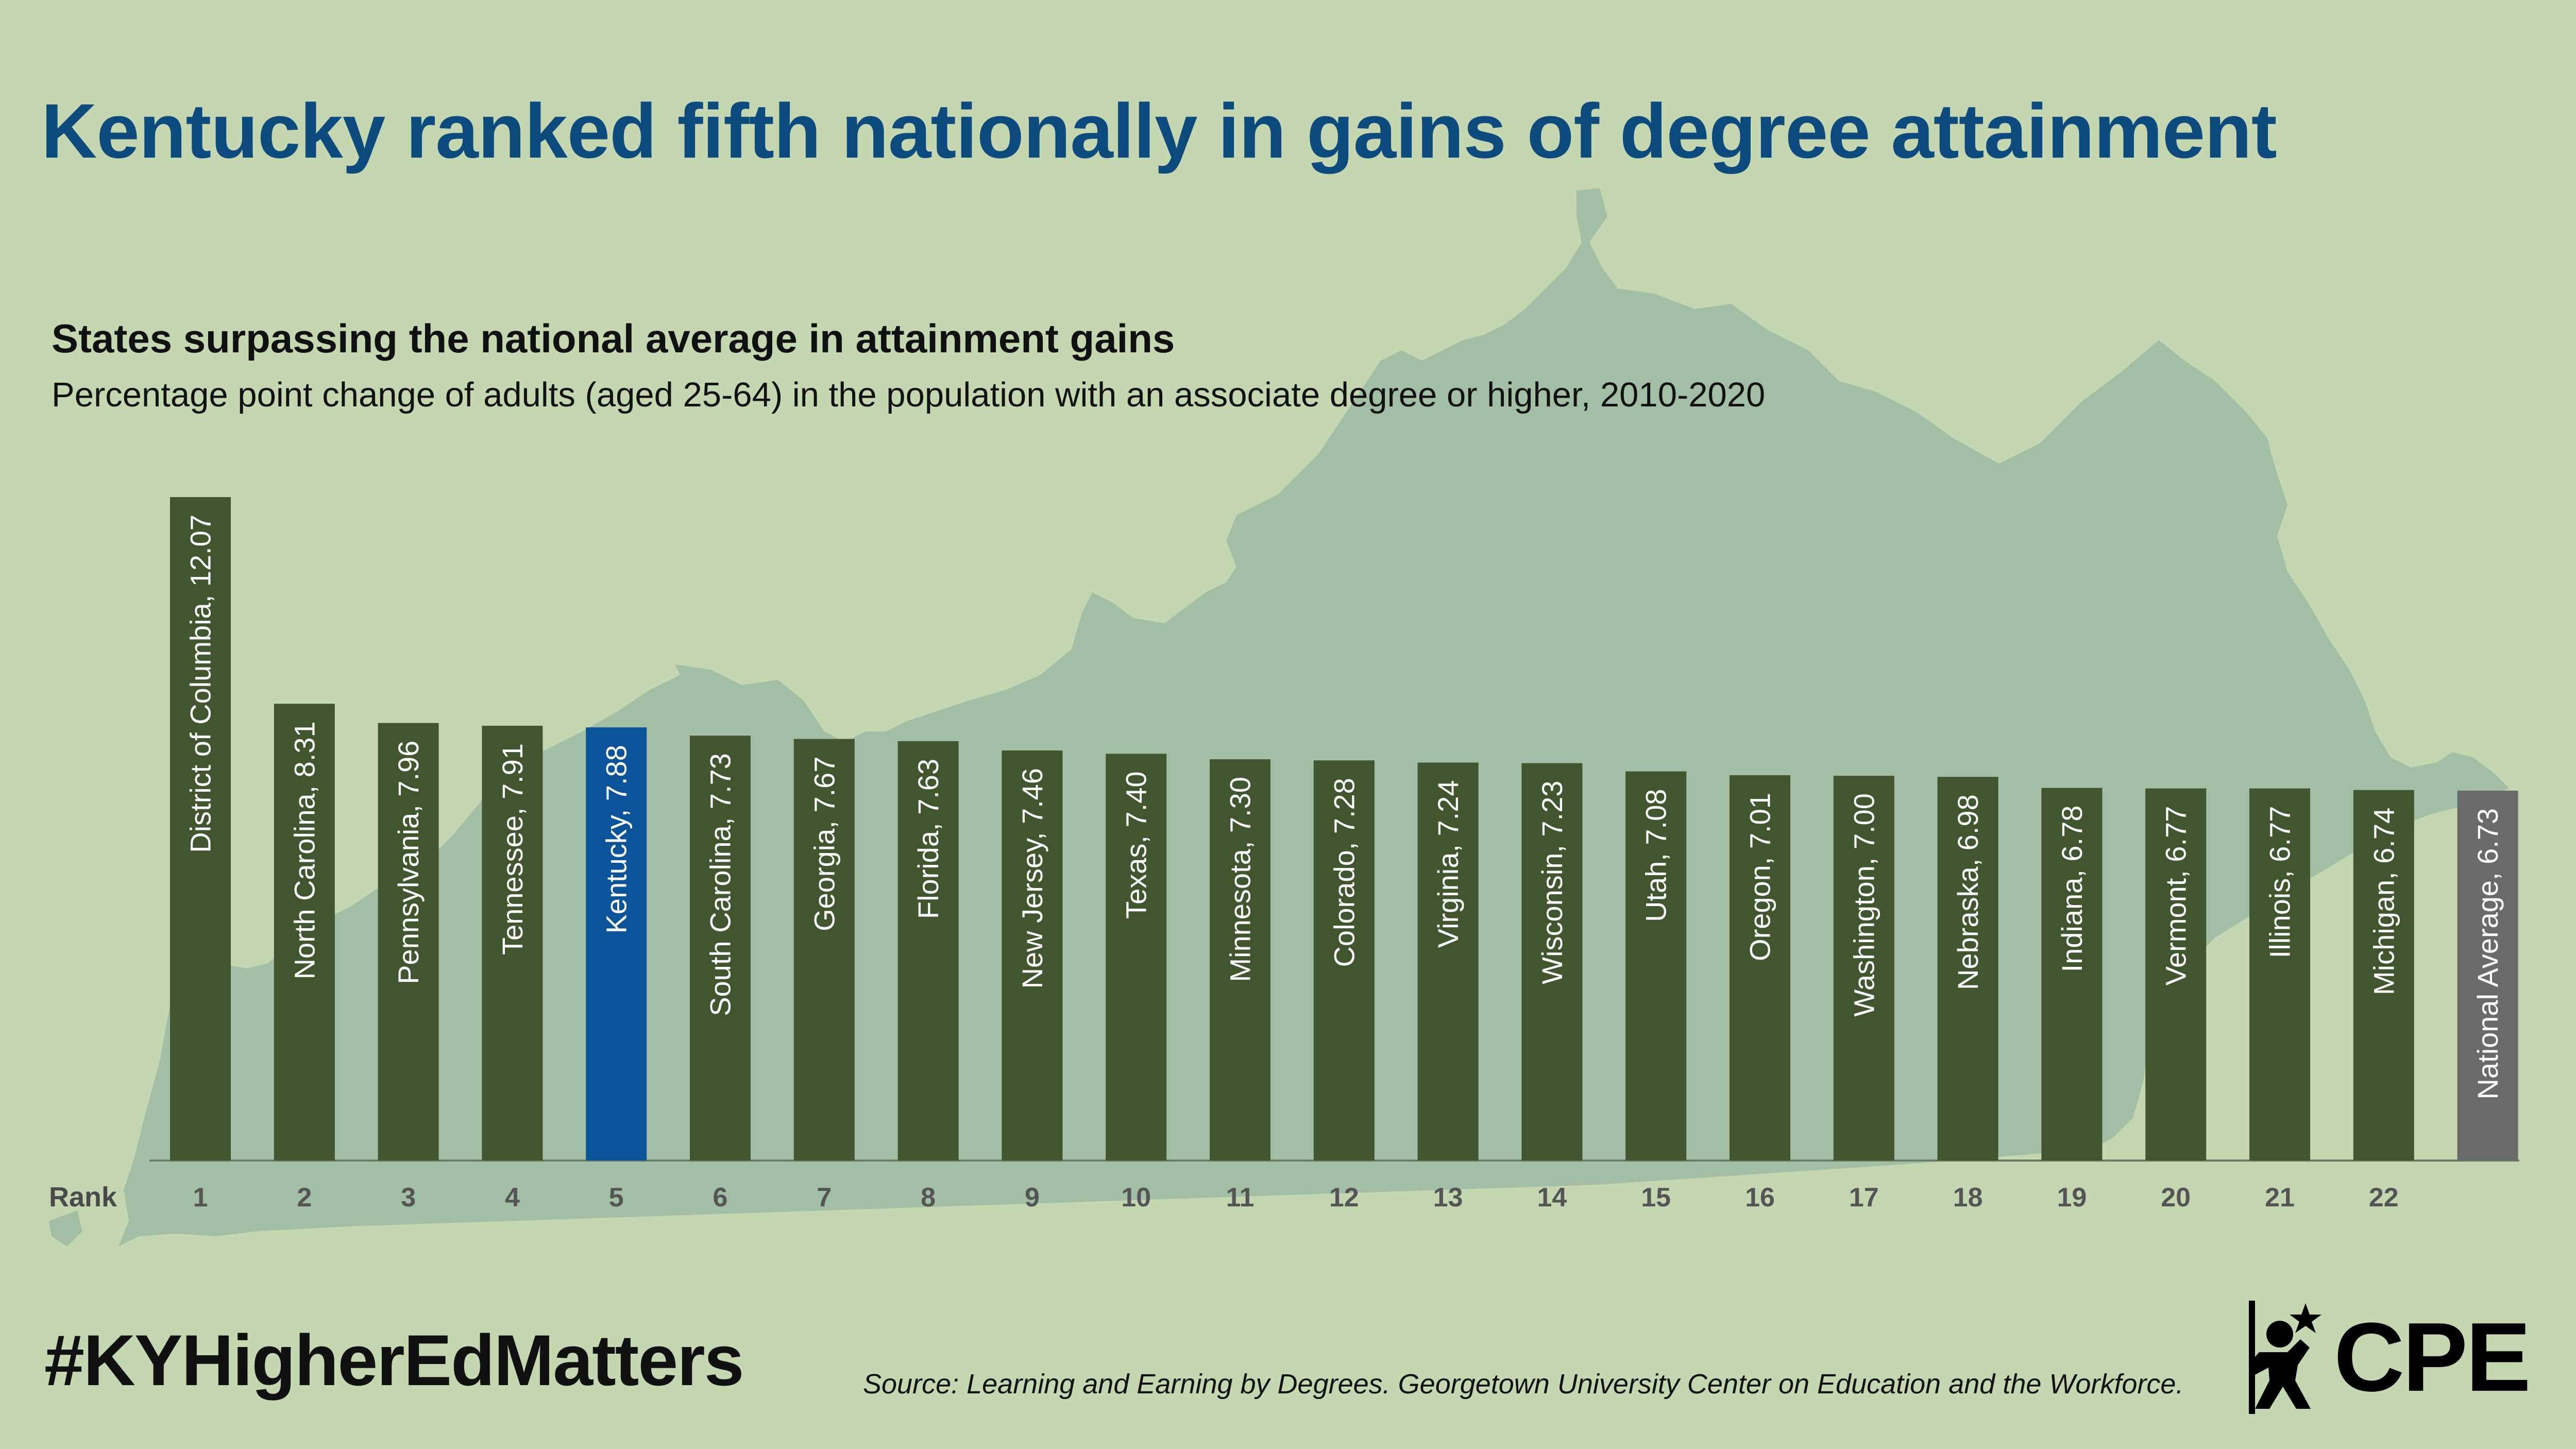  What do you see at coordinates (2280, 883) in the screenshot?
I see `bar-label-21: Illinois, 6.77` at bounding box center [2280, 883].